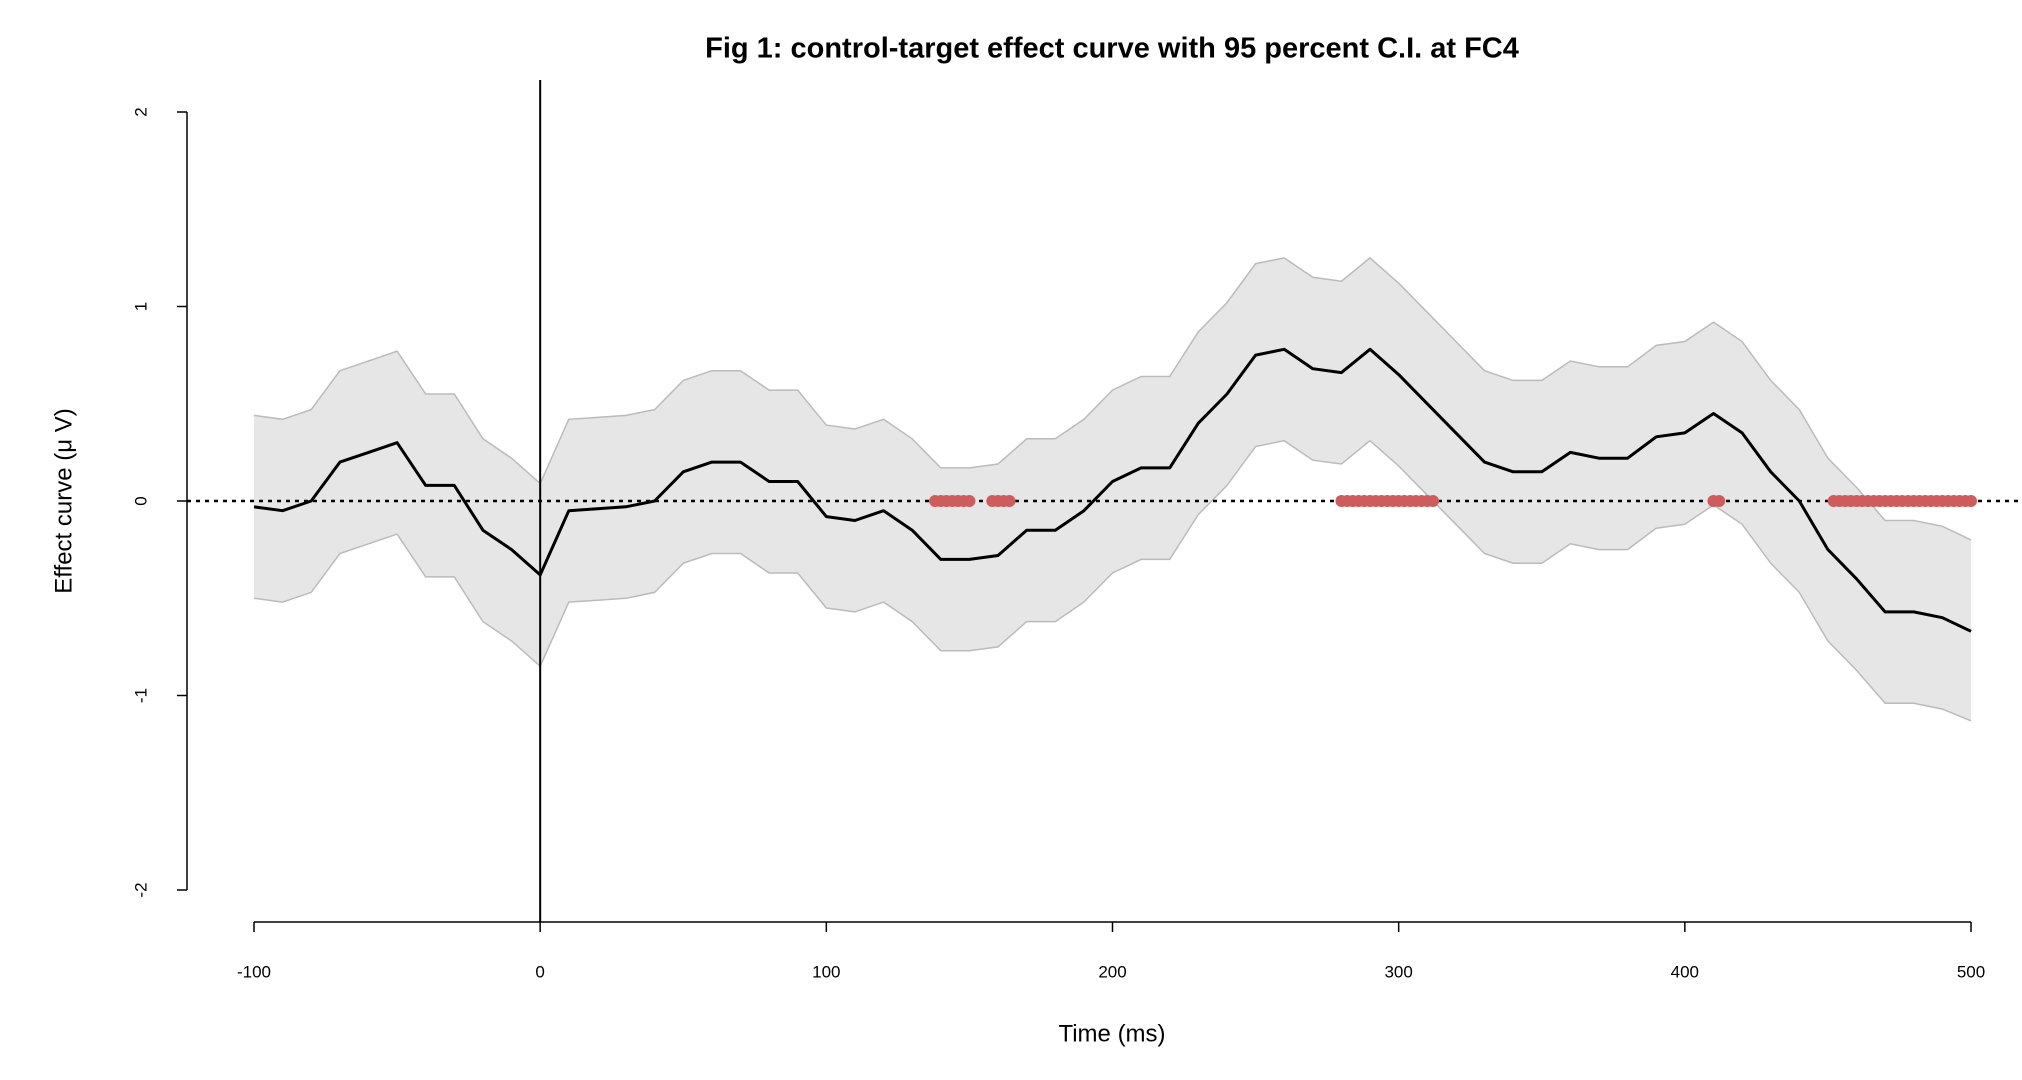 Image resolution: width=2022 pixels, height=1080 pixels. I want to click on x-axis-label: Time (ms), so click(1111, 1033).